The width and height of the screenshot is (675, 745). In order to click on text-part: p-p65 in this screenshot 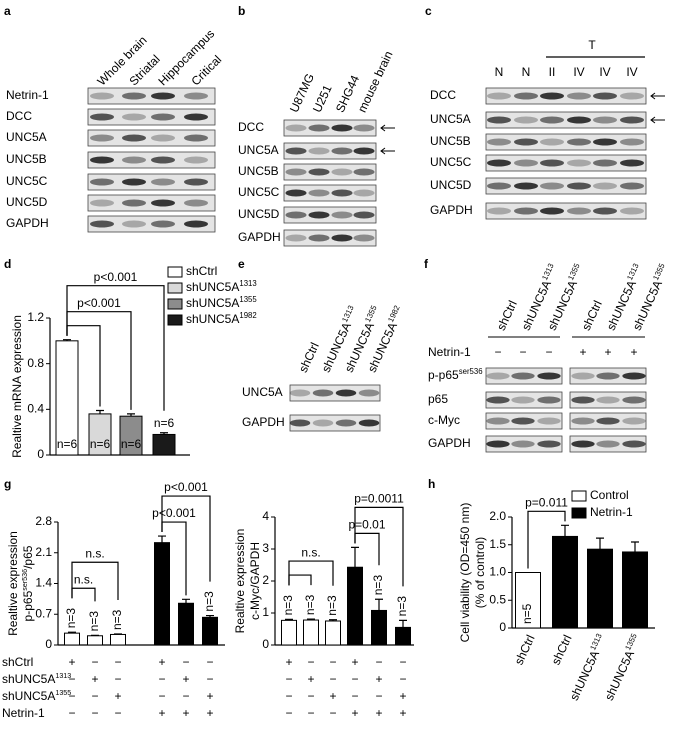, I will do `click(443, 375)`.